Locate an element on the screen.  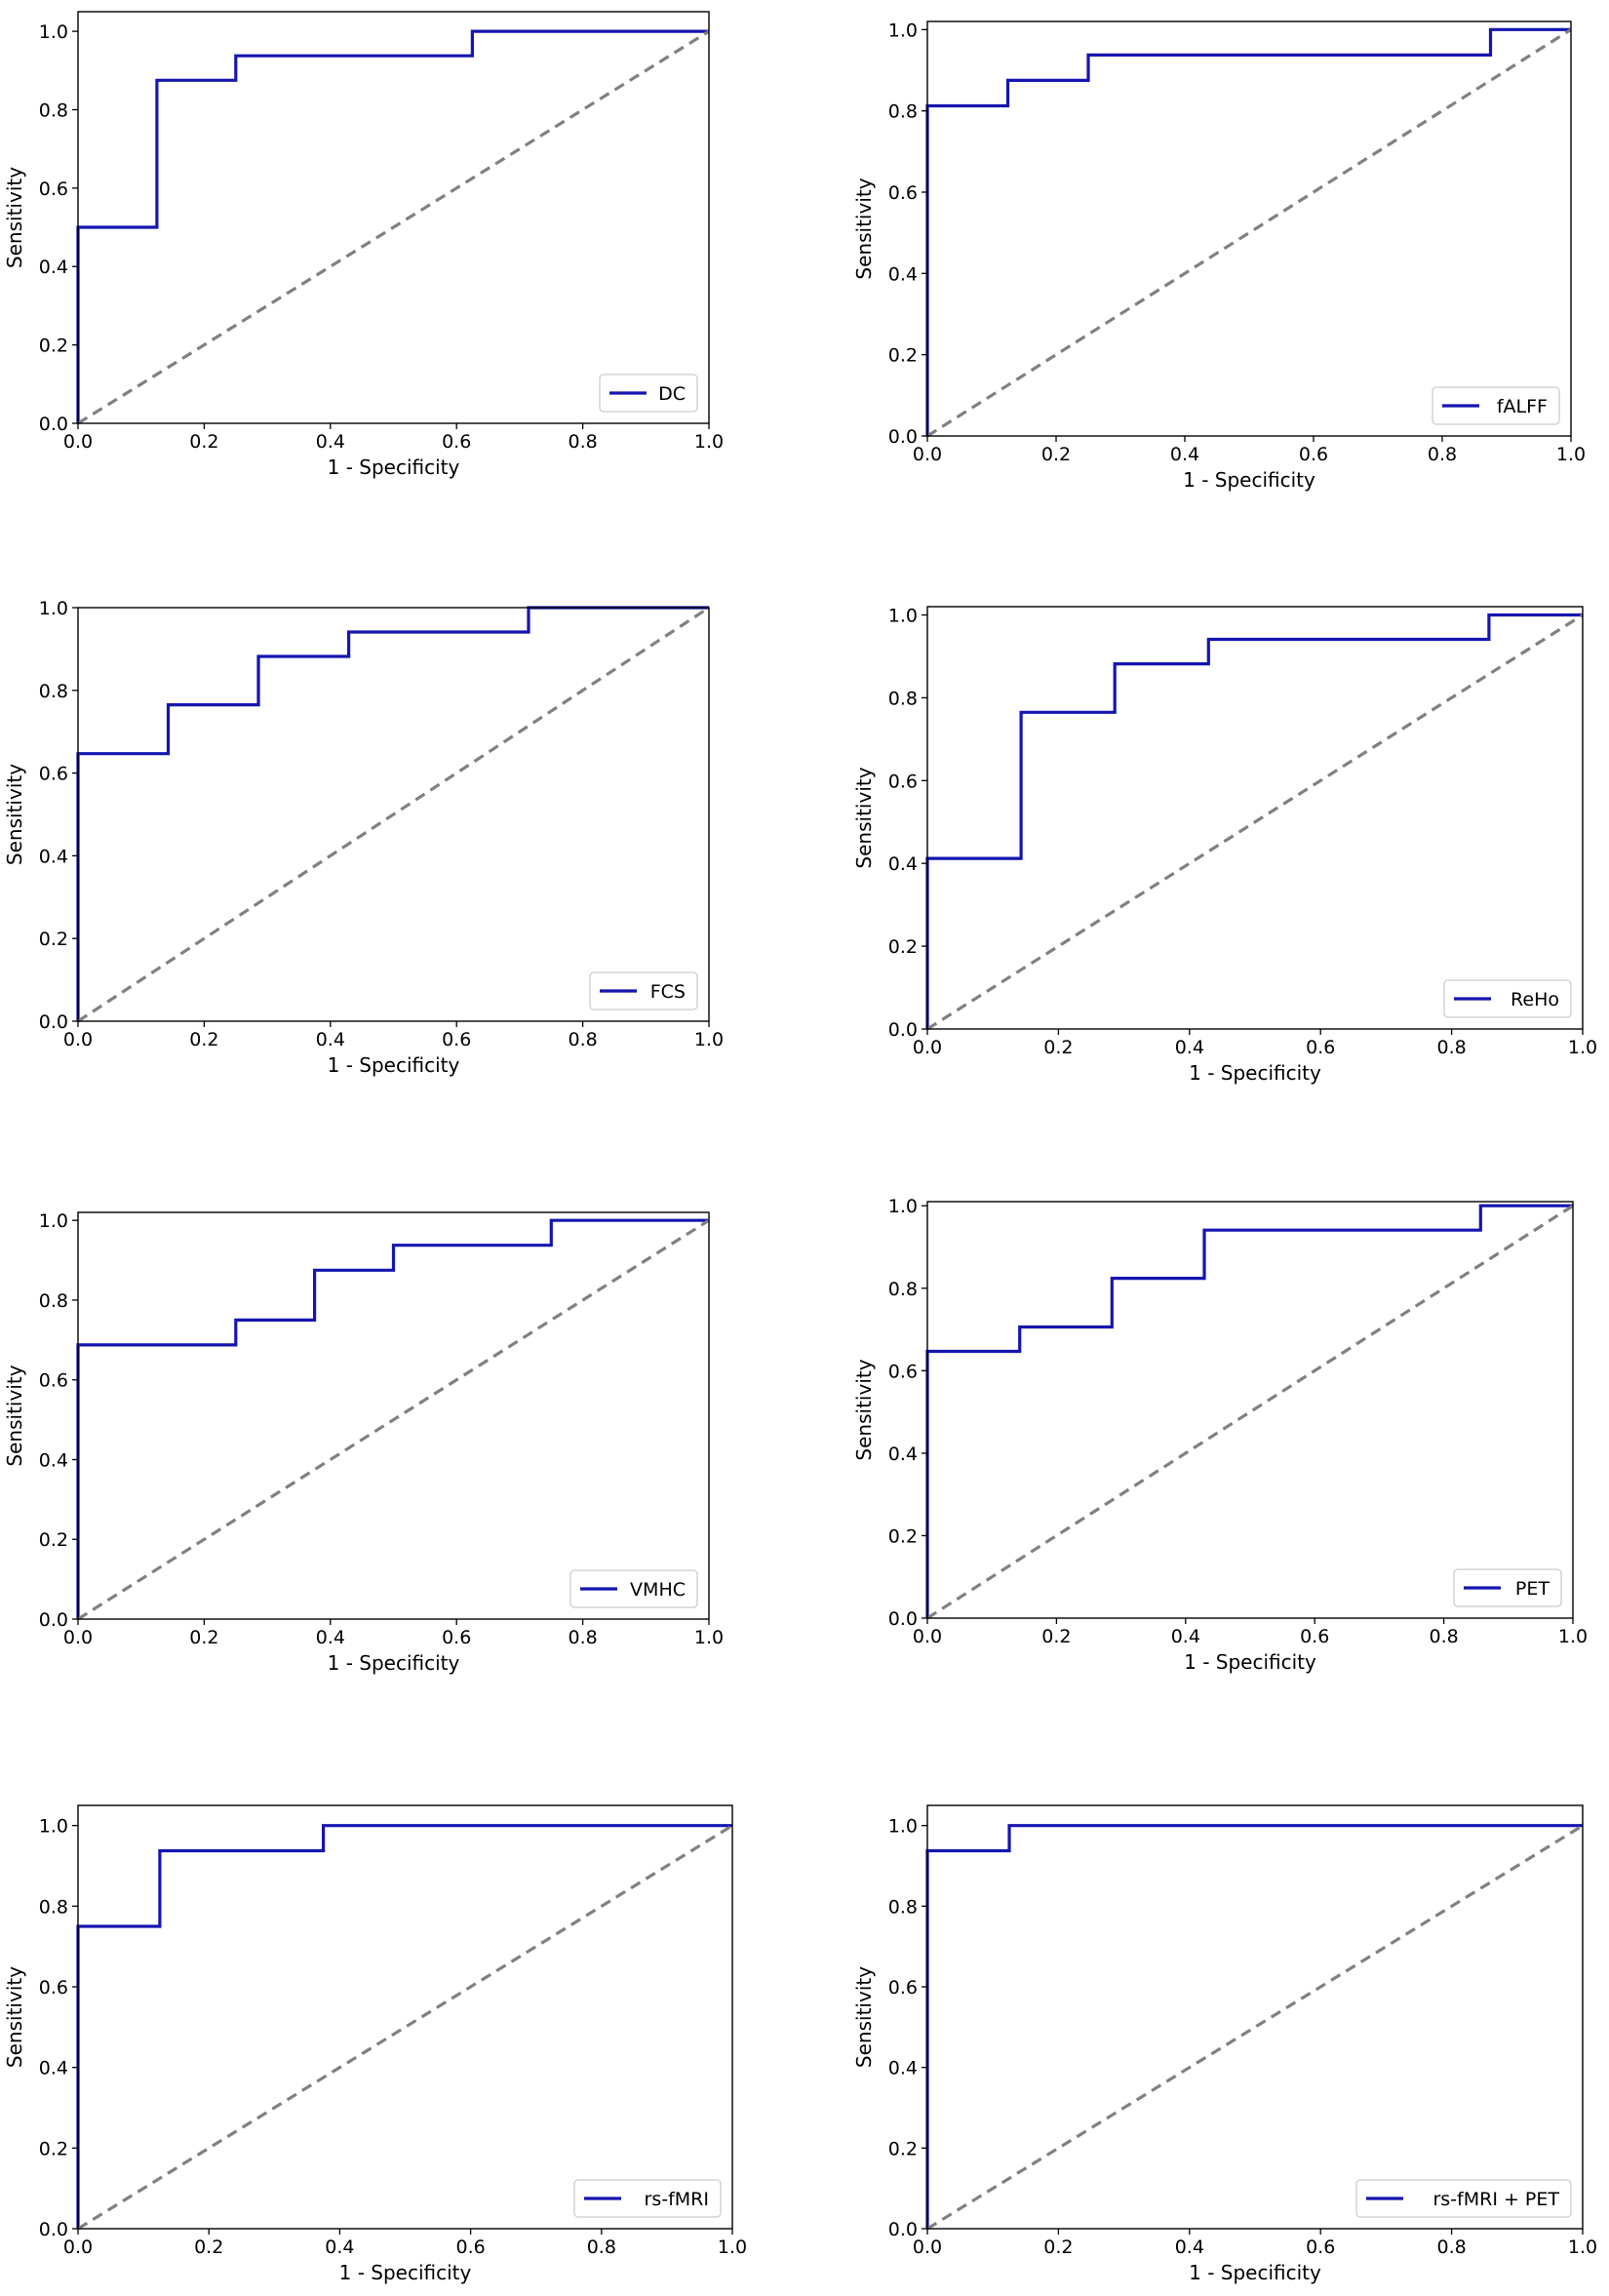
legend: VMHC is located at coordinates (633, 1588).